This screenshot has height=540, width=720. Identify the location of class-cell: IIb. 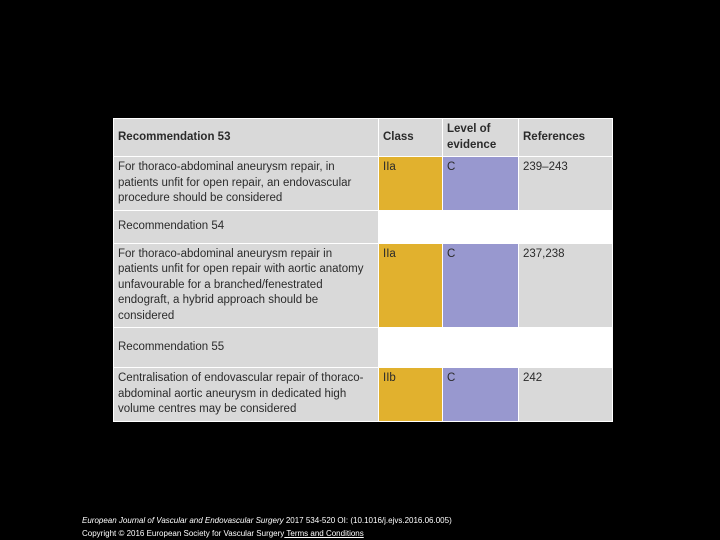
(410, 394).